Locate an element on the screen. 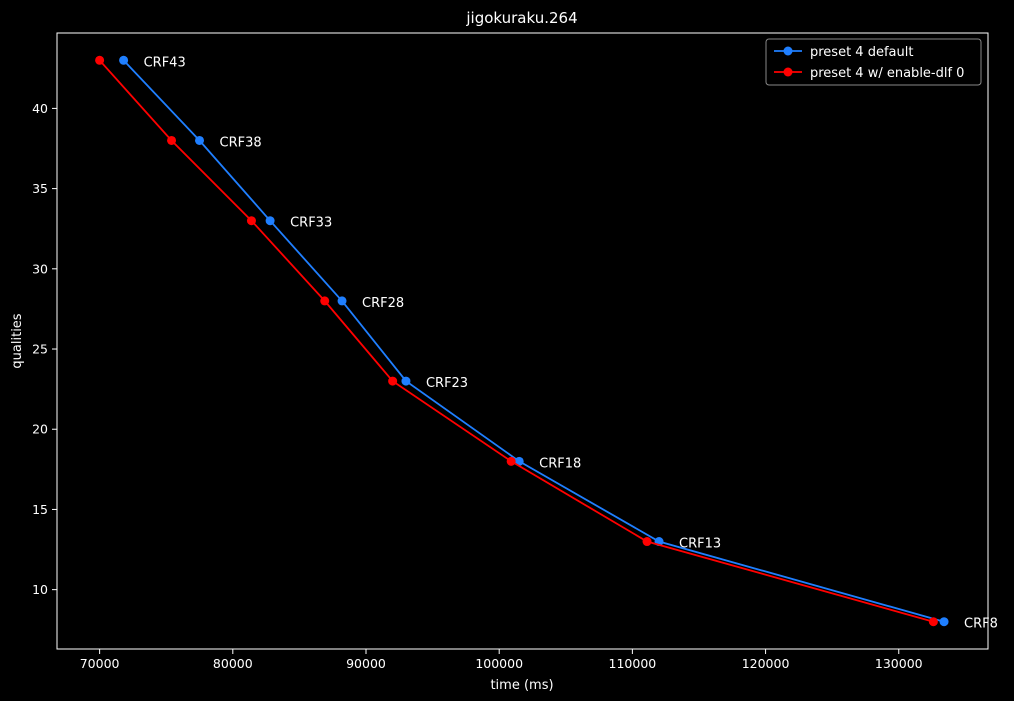  x-tick-label: 70000 is located at coordinates (100, 663).